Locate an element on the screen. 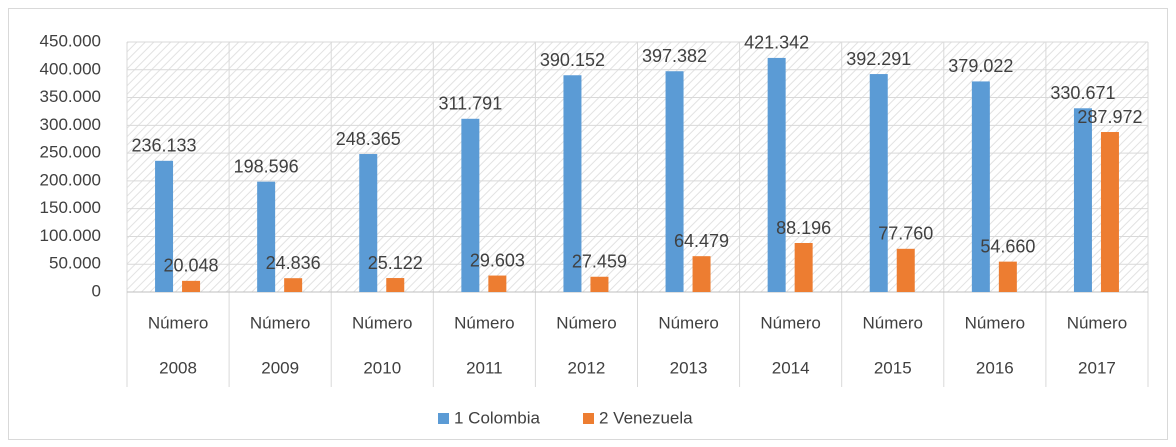  y-tick-label: 250.000 is located at coordinates (70, 152).